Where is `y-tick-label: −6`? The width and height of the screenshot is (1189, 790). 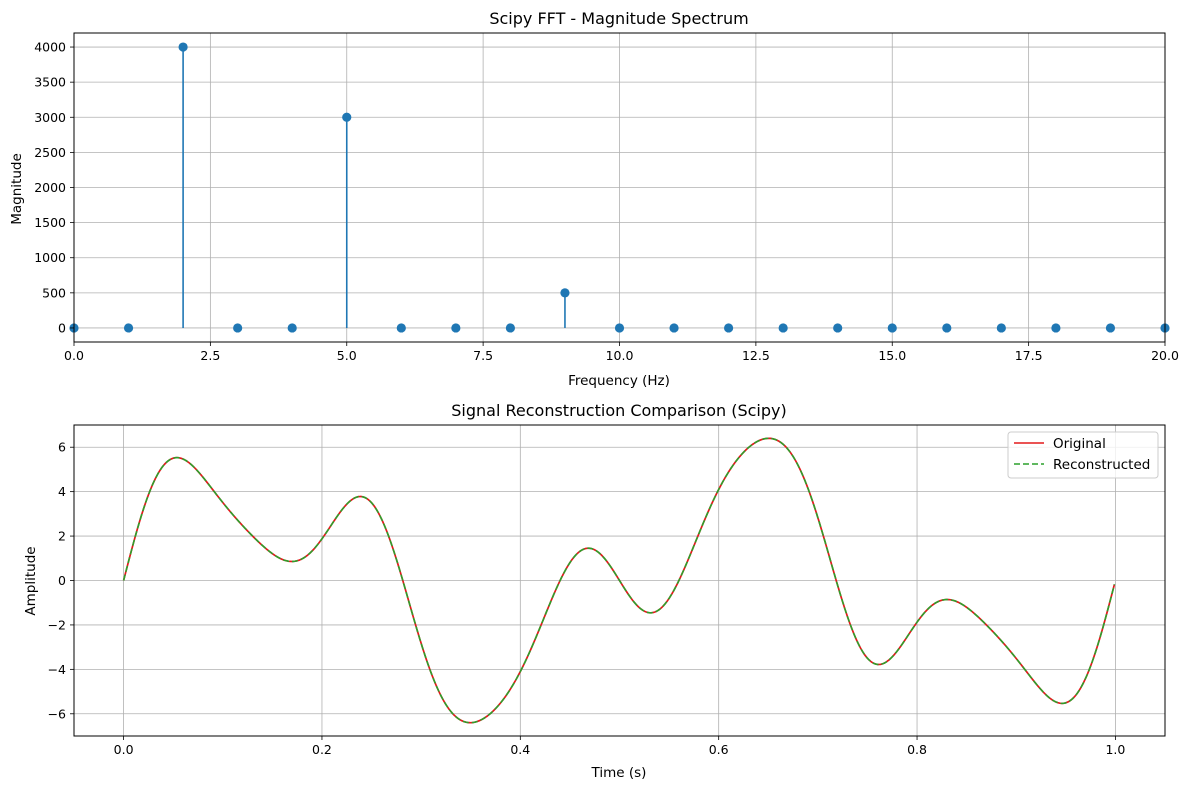 y-tick-label: −6 is located at coordinates (57, 713).